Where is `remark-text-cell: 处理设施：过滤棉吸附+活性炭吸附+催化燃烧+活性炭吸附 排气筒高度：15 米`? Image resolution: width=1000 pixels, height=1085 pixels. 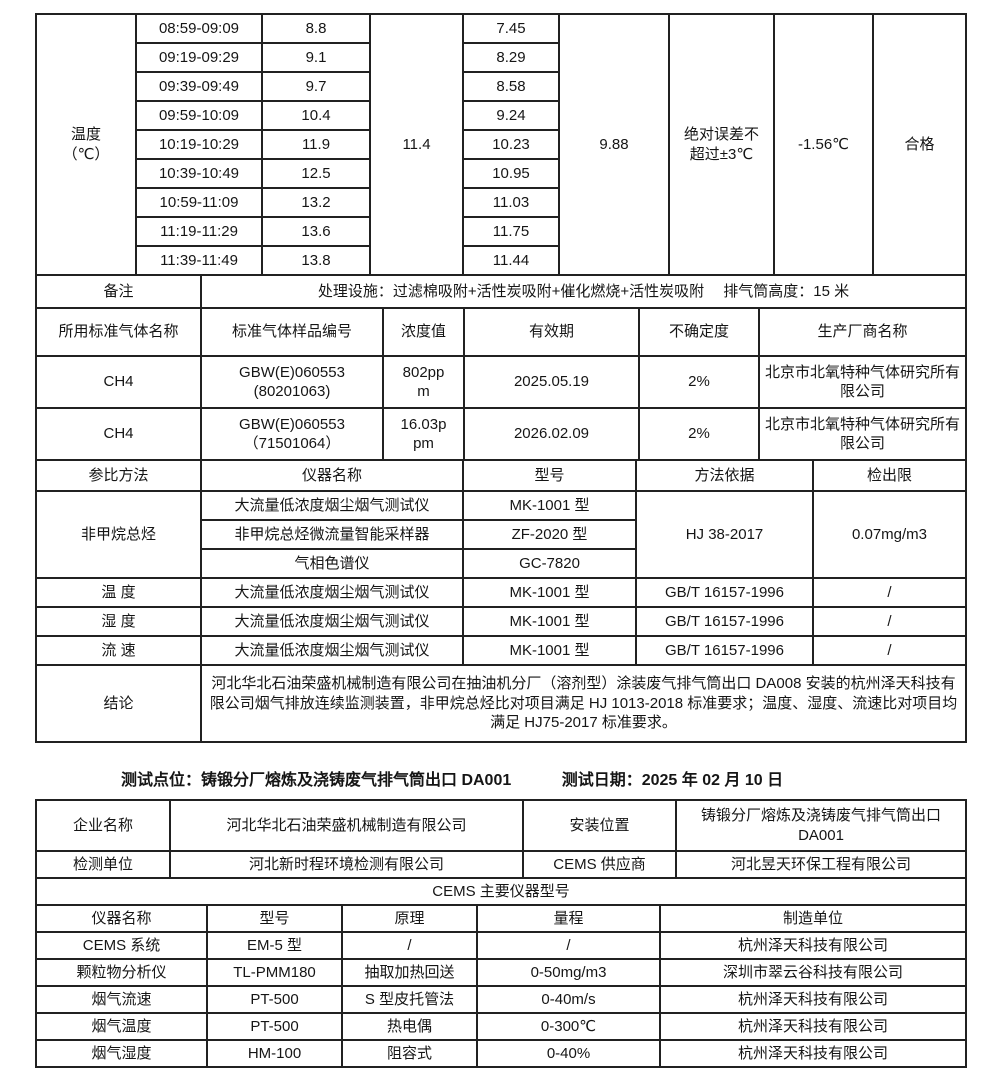
remark-text-cell: 处理设施：过滤棉吸附+活性炭吸附+催化燃烧+活性炭吸附 排气筒高度：15 米 is located at coordinates (583, 291).